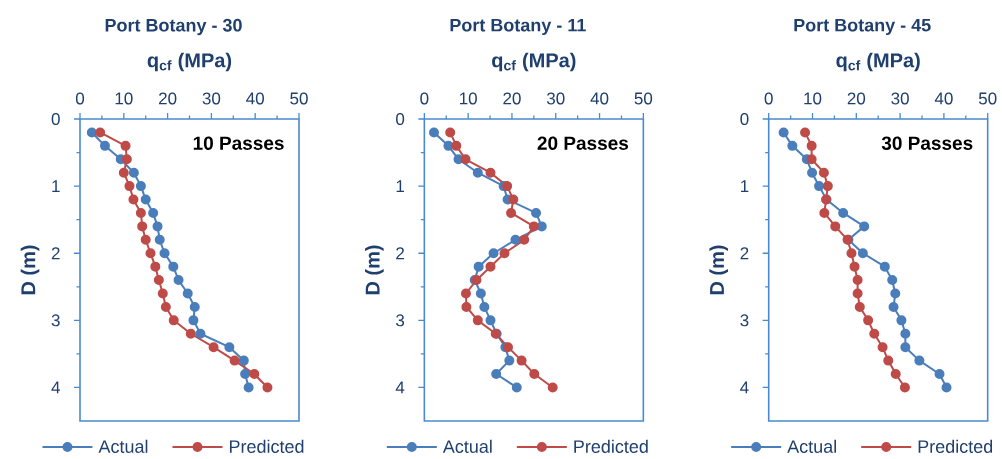 The width and height of the screenshot is (1002, 459). Describe the element at coordinates (927, 143) in the screenshot. I see `annotation: 30 Passes` at that location.